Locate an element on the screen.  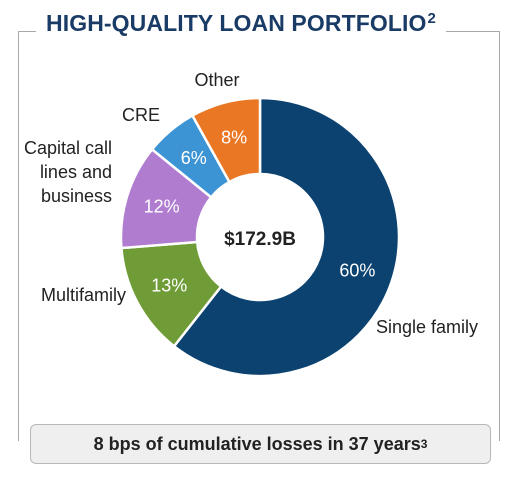
category-label-other: Other is located at coordinates (216, 80).